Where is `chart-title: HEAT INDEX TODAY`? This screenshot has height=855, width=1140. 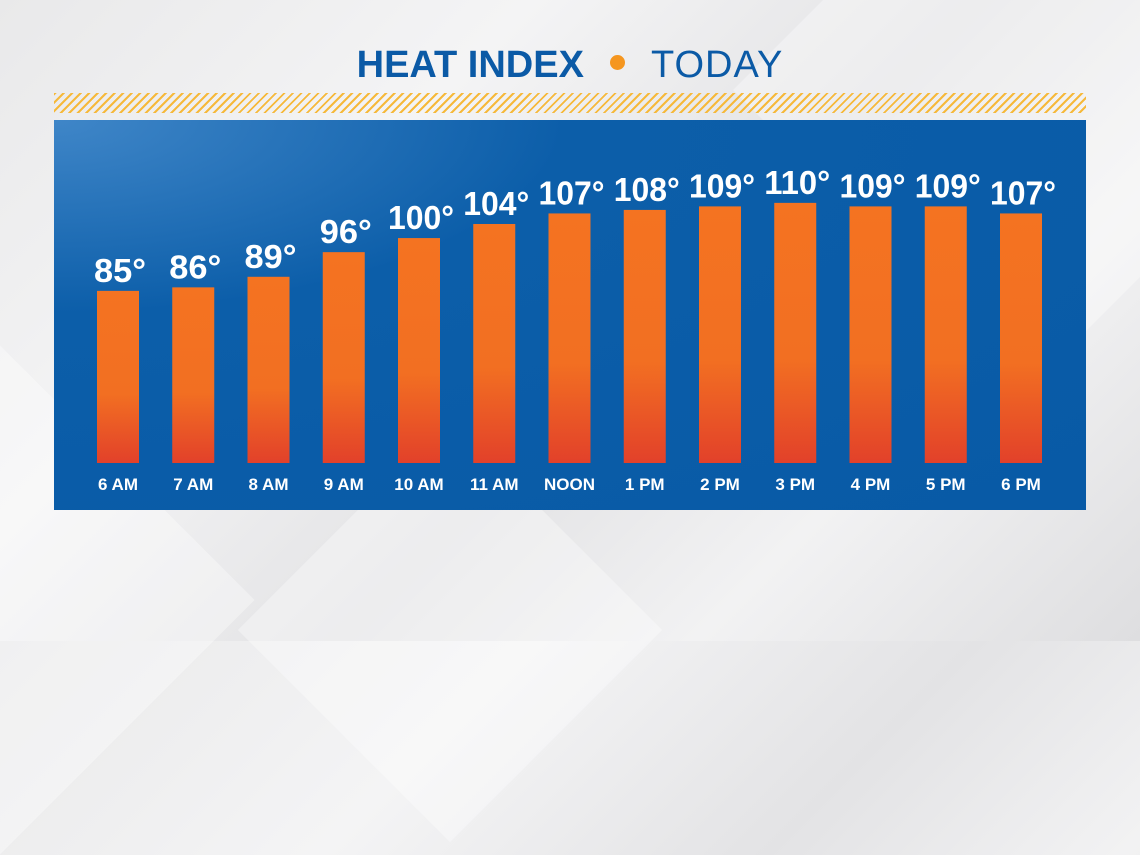 chart-title: HEAT INDEX TODAY is located at coordinates (570, 65).